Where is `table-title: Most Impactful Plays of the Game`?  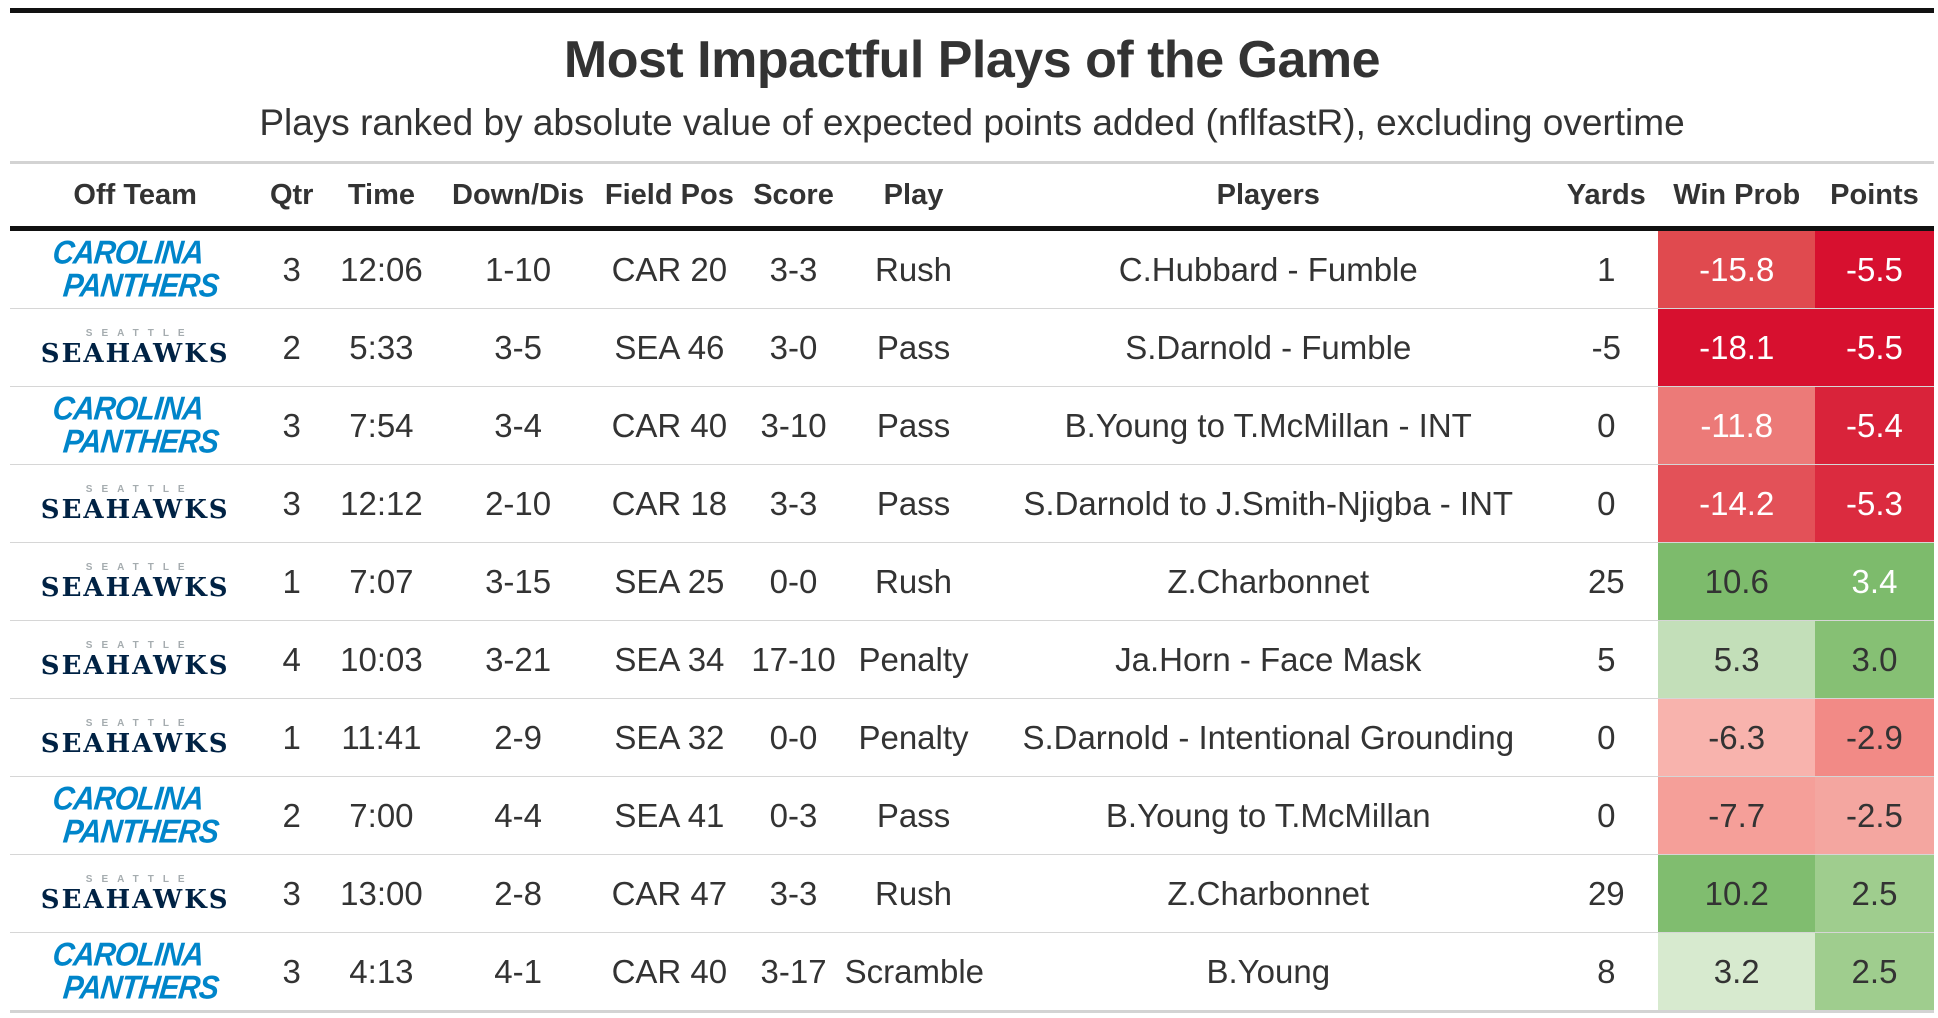
table-title: Most Impactful Plays of the Game is located at coordinates (972, 60).